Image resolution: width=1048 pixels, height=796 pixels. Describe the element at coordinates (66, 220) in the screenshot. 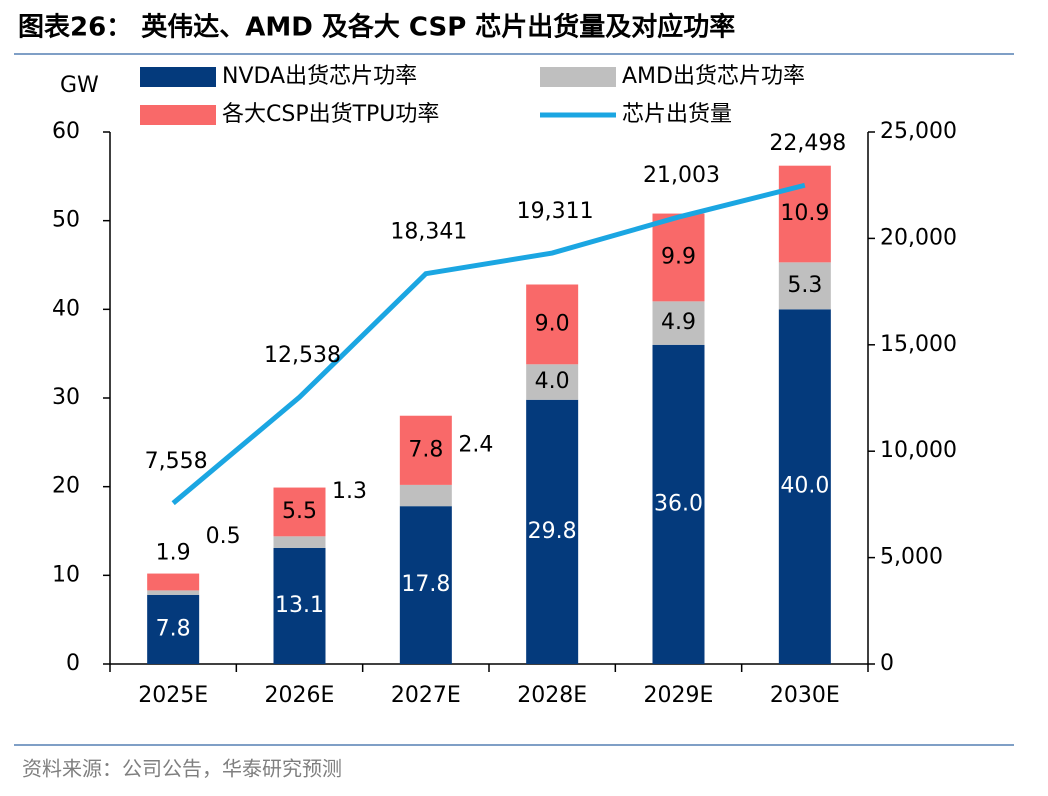

I see `y-tick-label: 50` at that location.